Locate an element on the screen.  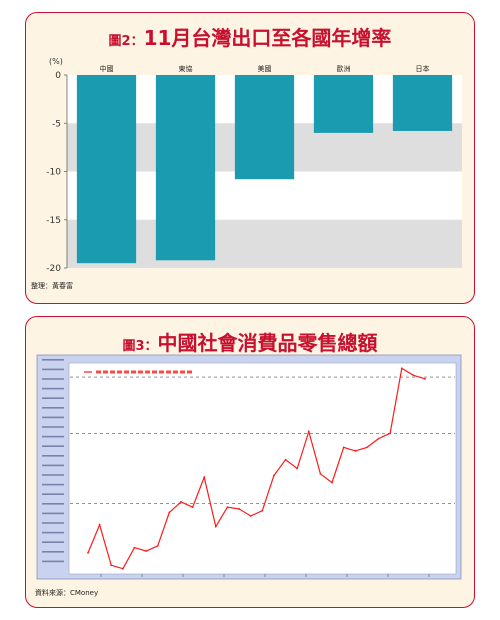
chart2-legend is located at coordinates (138, 372).